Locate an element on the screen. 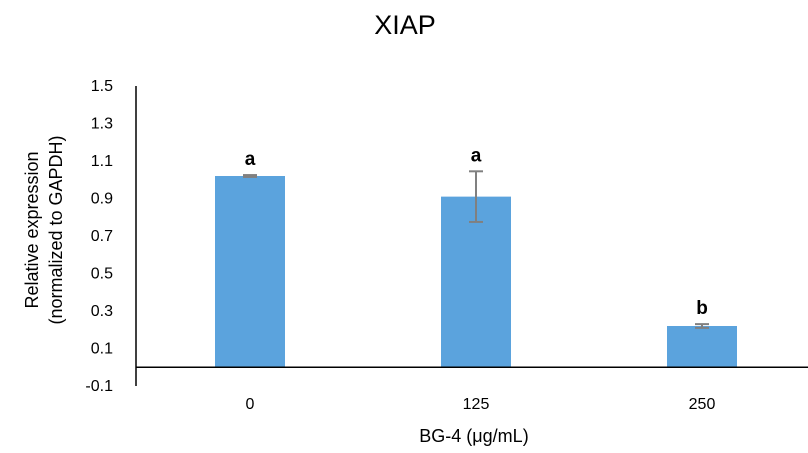 This screenshot has height=453, width=808. x-axis-label: BG-4 (μg/mL) is located at coordinates (473, 436).